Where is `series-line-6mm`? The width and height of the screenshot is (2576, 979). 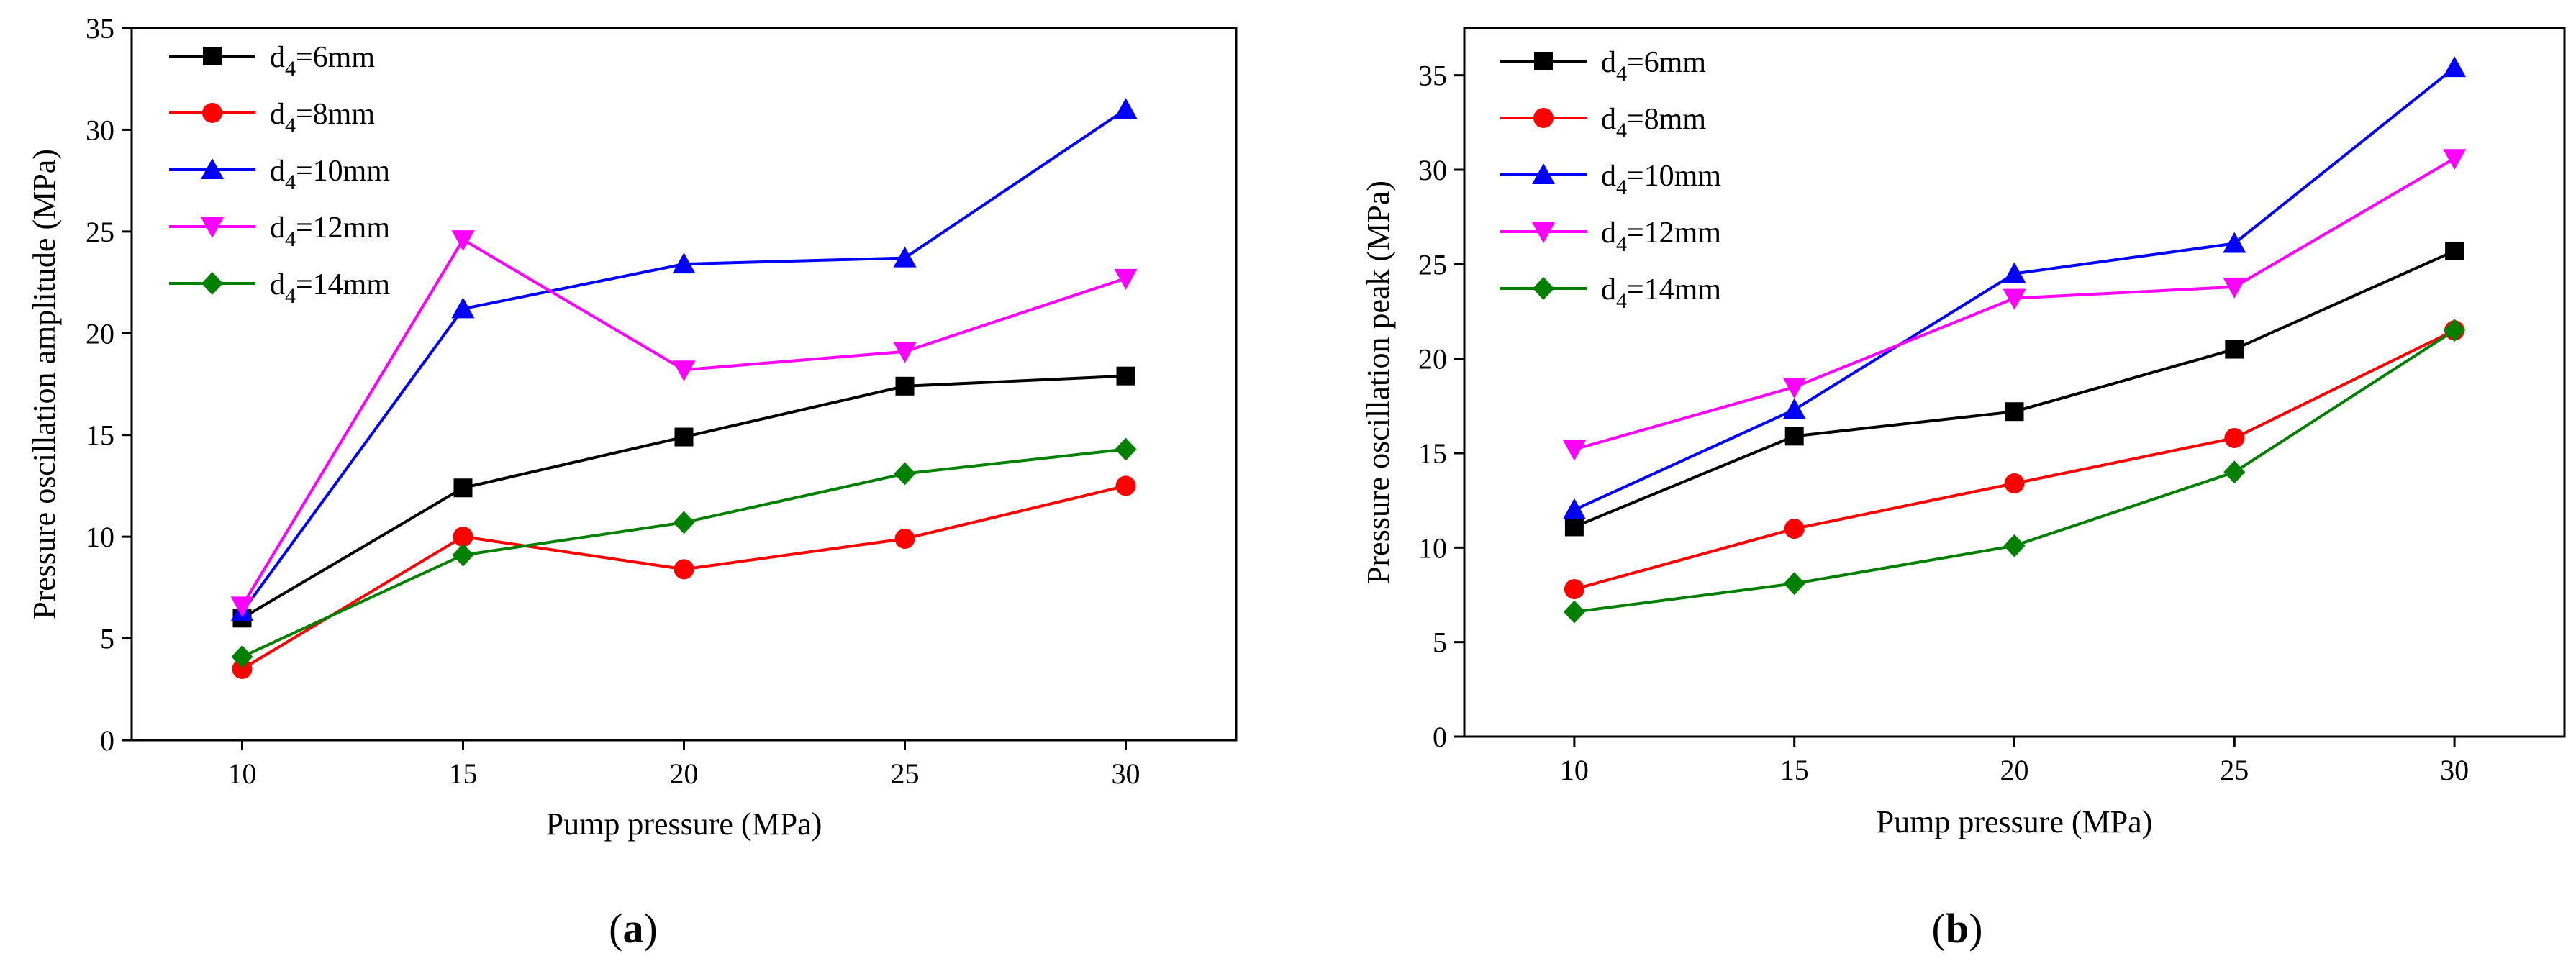
series-line-6mm is located at coordinates (683, 497).